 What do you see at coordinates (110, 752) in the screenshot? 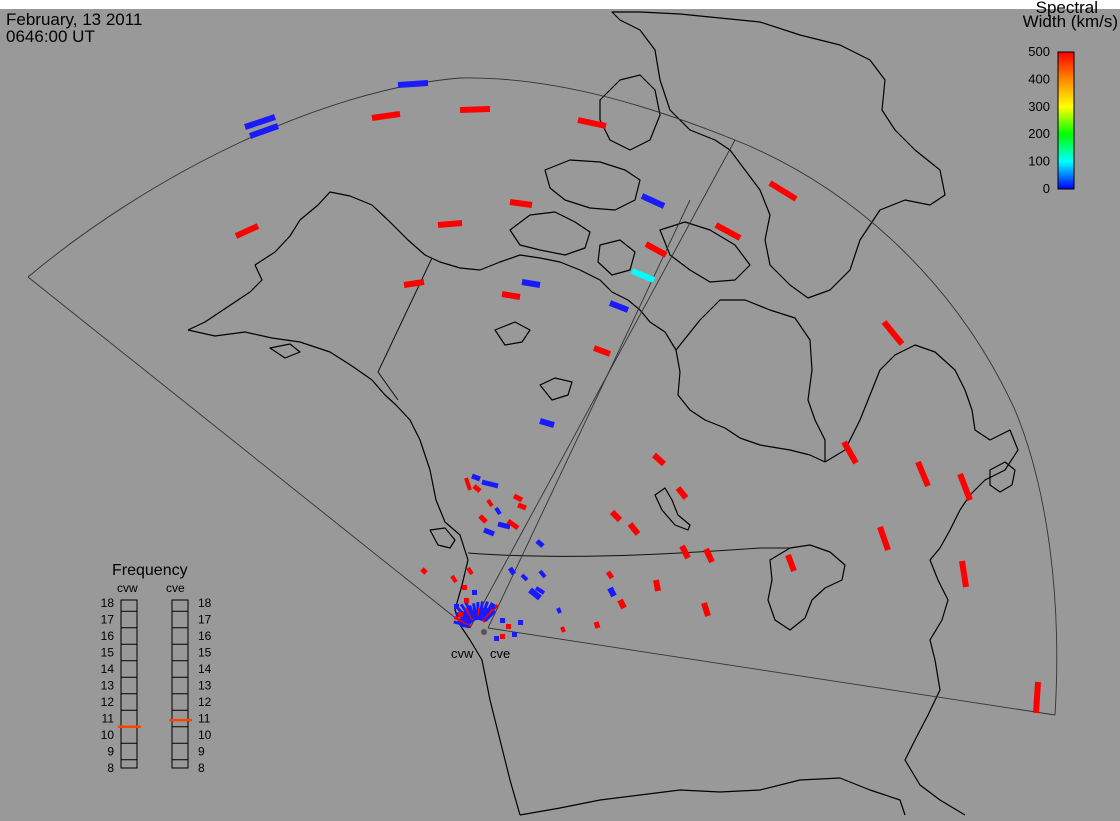
I see `frequency-west-tick-label: 9` at bounding box center [110, 752].